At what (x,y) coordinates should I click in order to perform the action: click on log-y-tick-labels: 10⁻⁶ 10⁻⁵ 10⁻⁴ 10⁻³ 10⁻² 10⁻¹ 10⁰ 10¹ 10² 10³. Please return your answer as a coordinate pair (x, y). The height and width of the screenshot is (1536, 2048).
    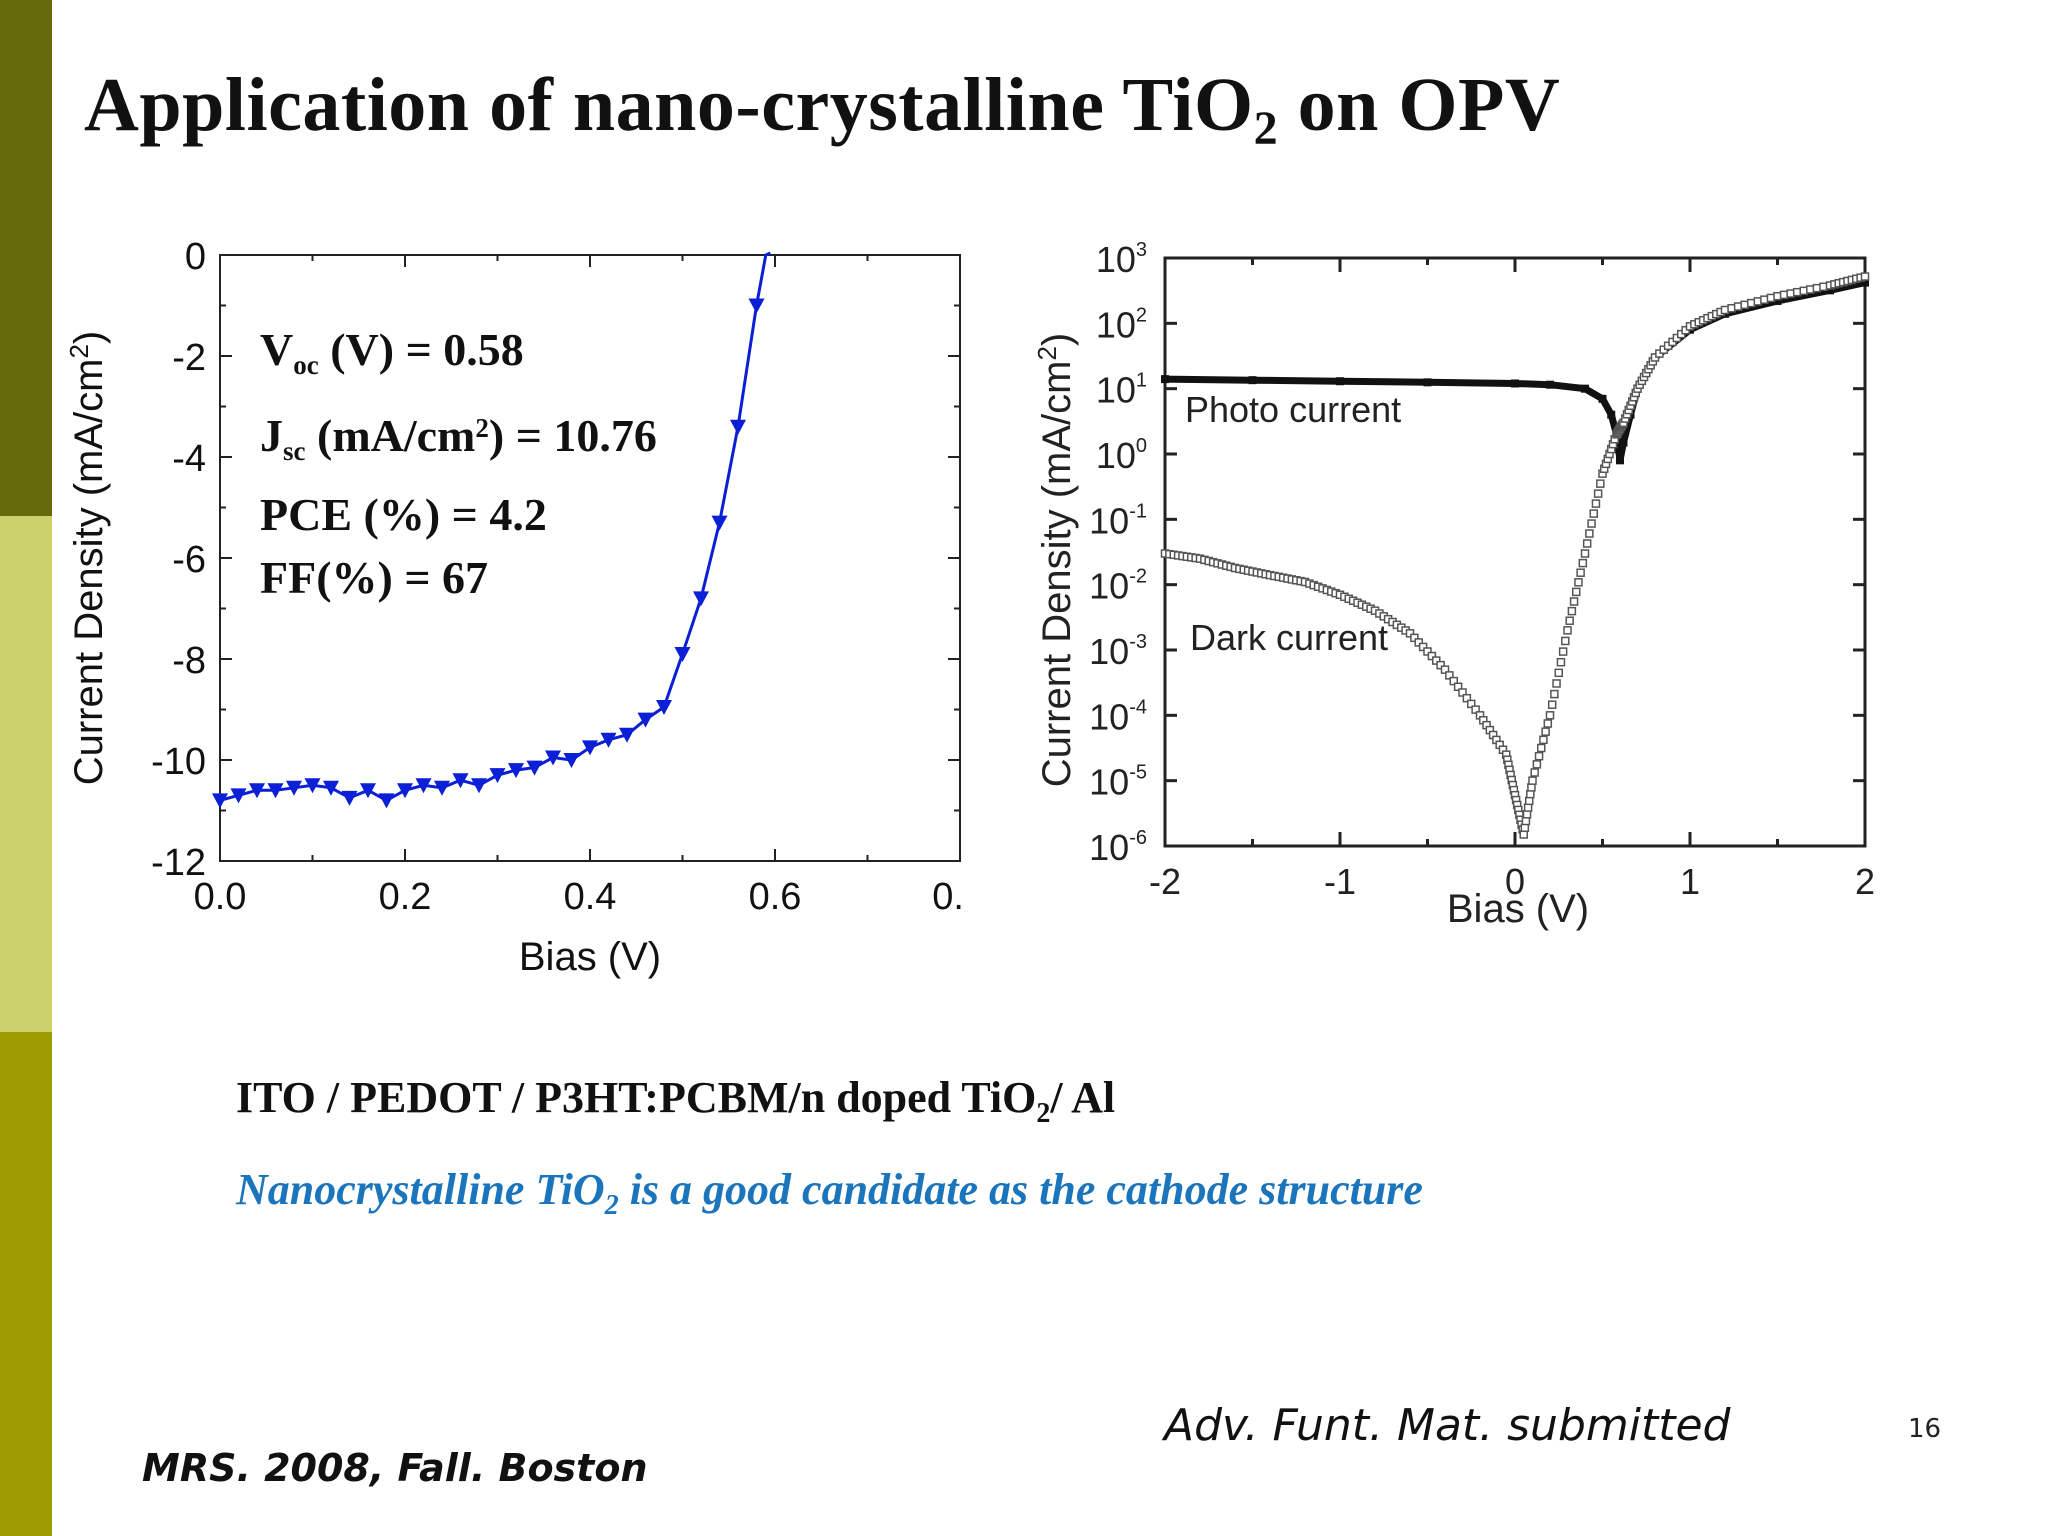
    Looking at the image, I should click on (1118, 553).